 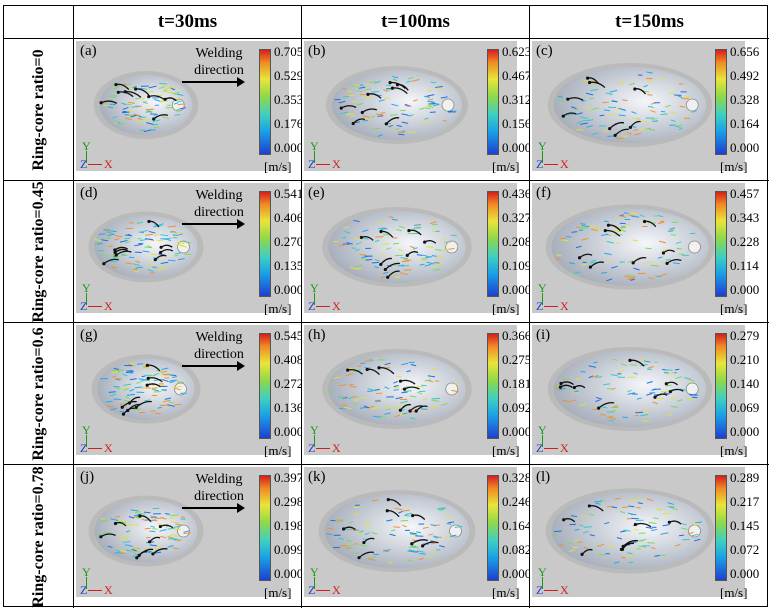 I want to click on colorbar-tick: 0.000, so click(x=516, y=573).